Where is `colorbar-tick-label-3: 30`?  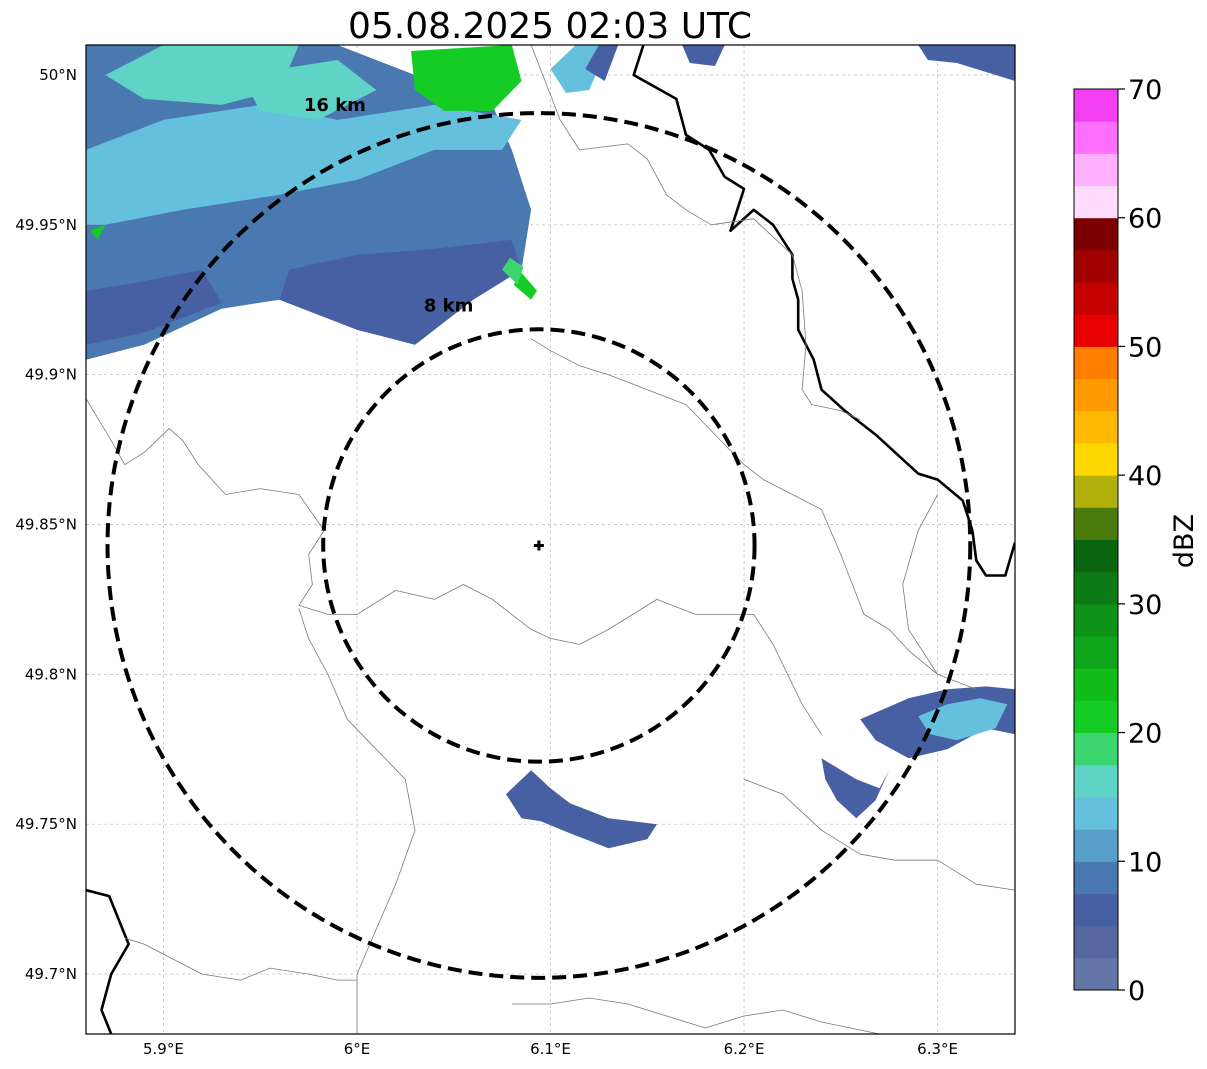
colorbar-tick-label-3: 30 is located at coordinates (1145, 605).